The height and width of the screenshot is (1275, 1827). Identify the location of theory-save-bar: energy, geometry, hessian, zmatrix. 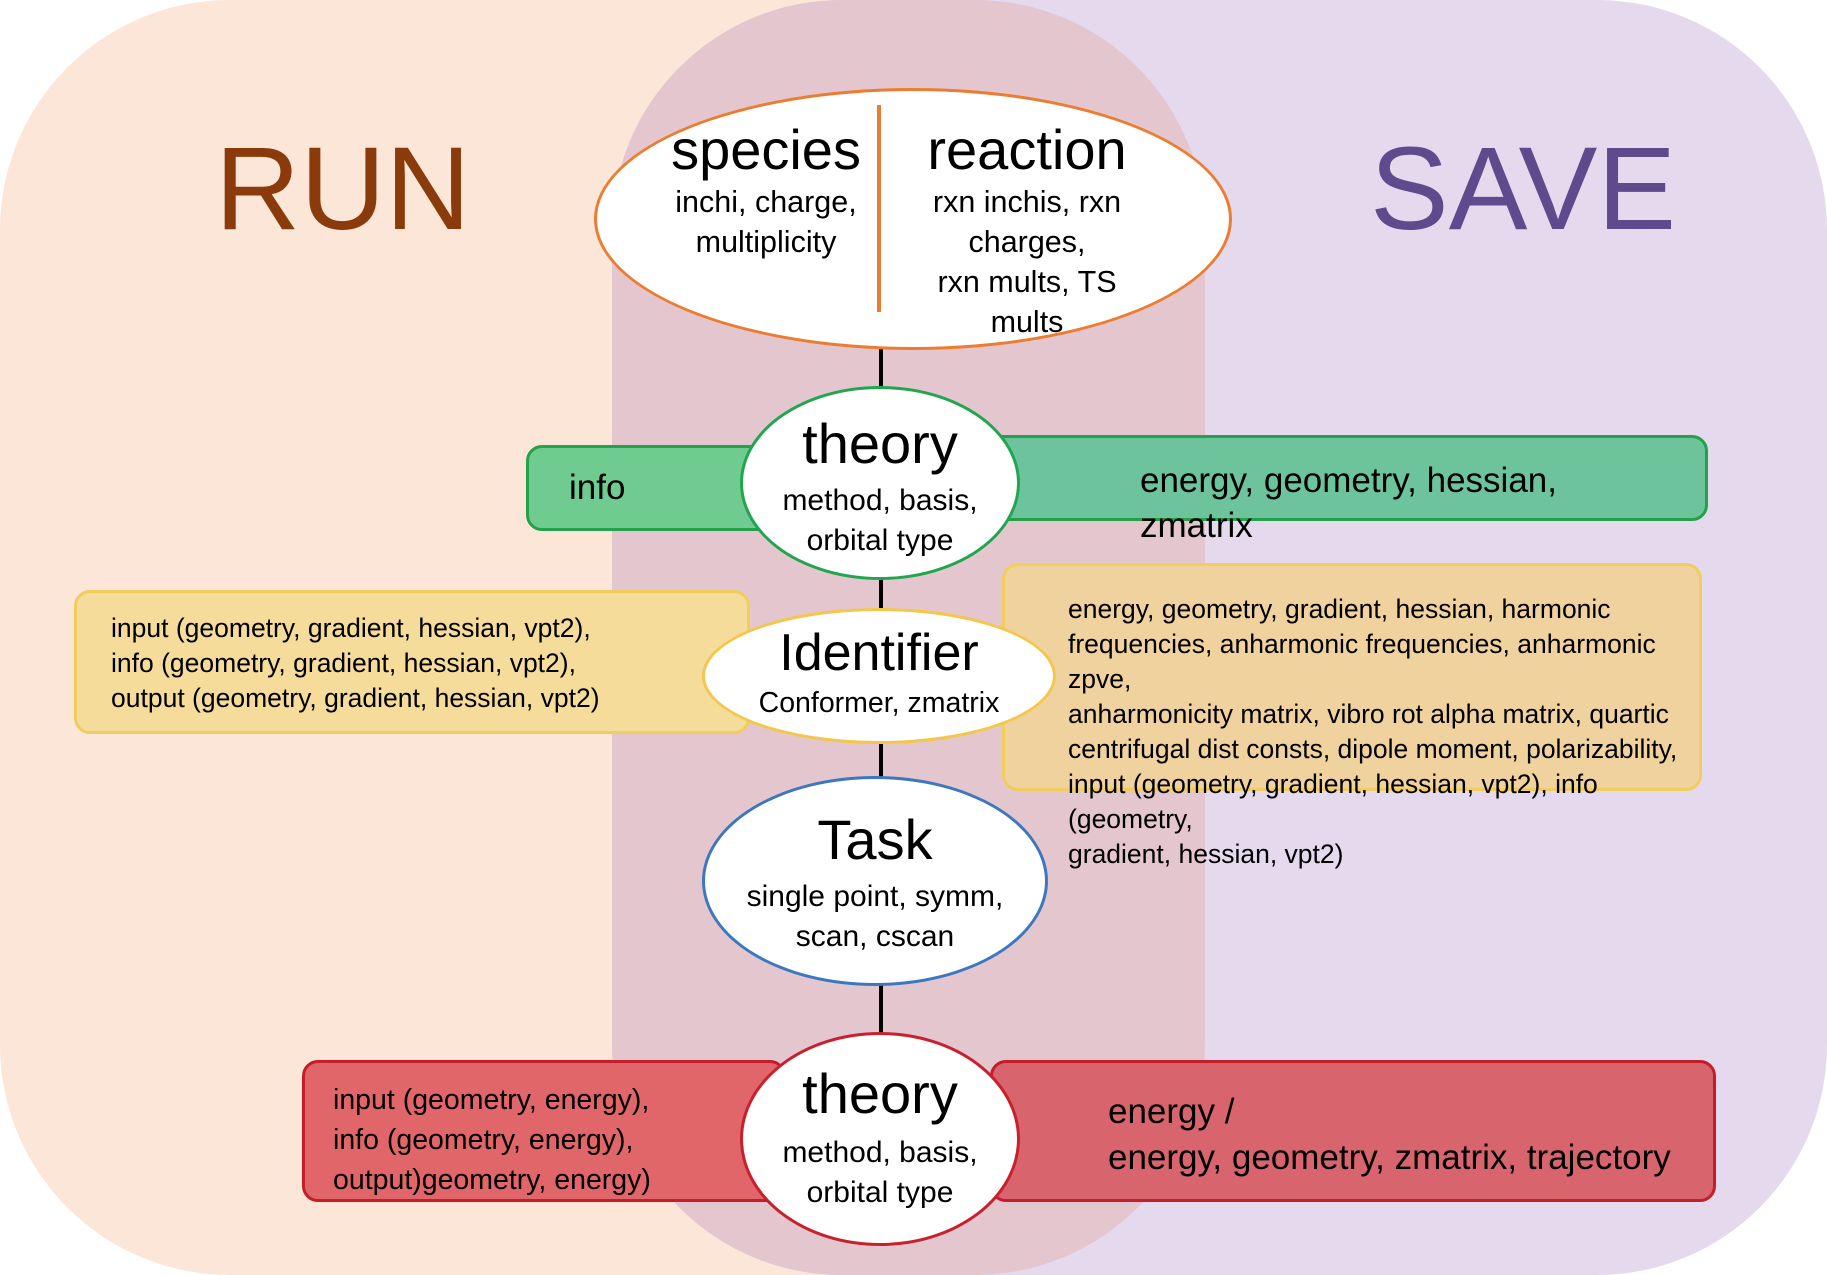
(1345, 490).